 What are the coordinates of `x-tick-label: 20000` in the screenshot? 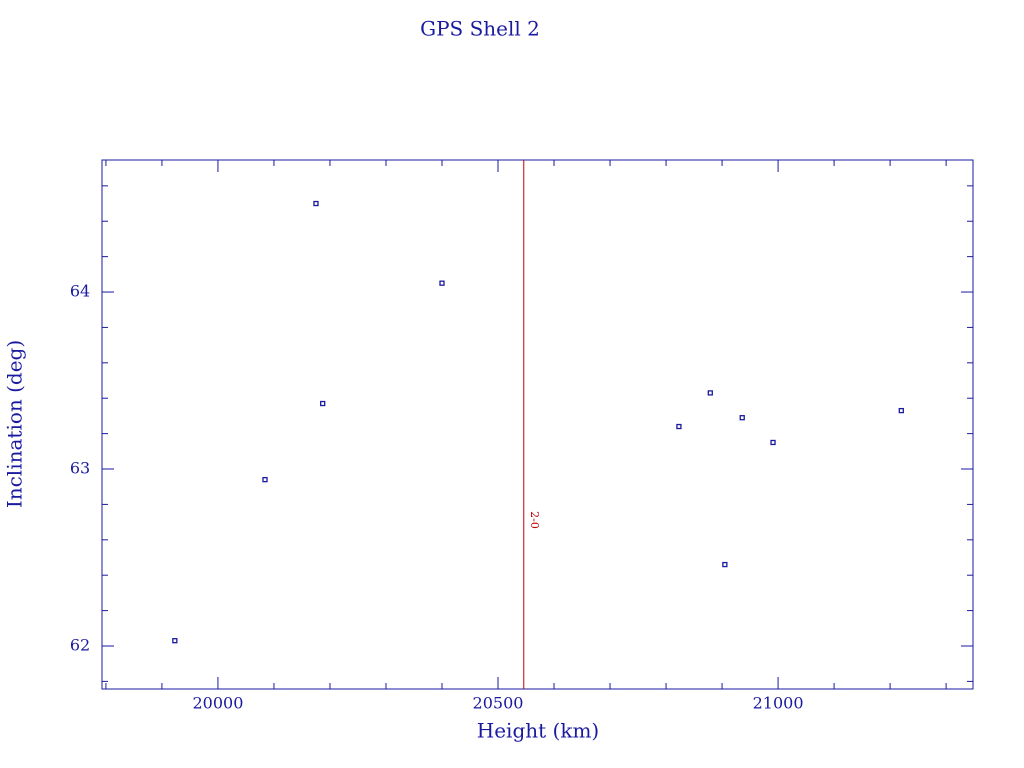 It's located at (217, 703).